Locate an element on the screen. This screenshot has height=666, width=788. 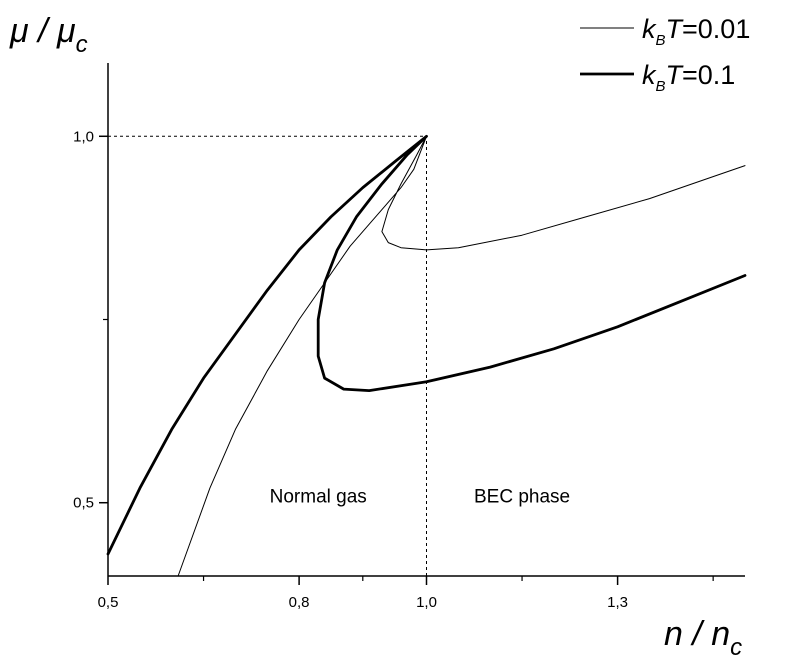
x-tick-label: 1,3 is located at coordinates (617, 602).